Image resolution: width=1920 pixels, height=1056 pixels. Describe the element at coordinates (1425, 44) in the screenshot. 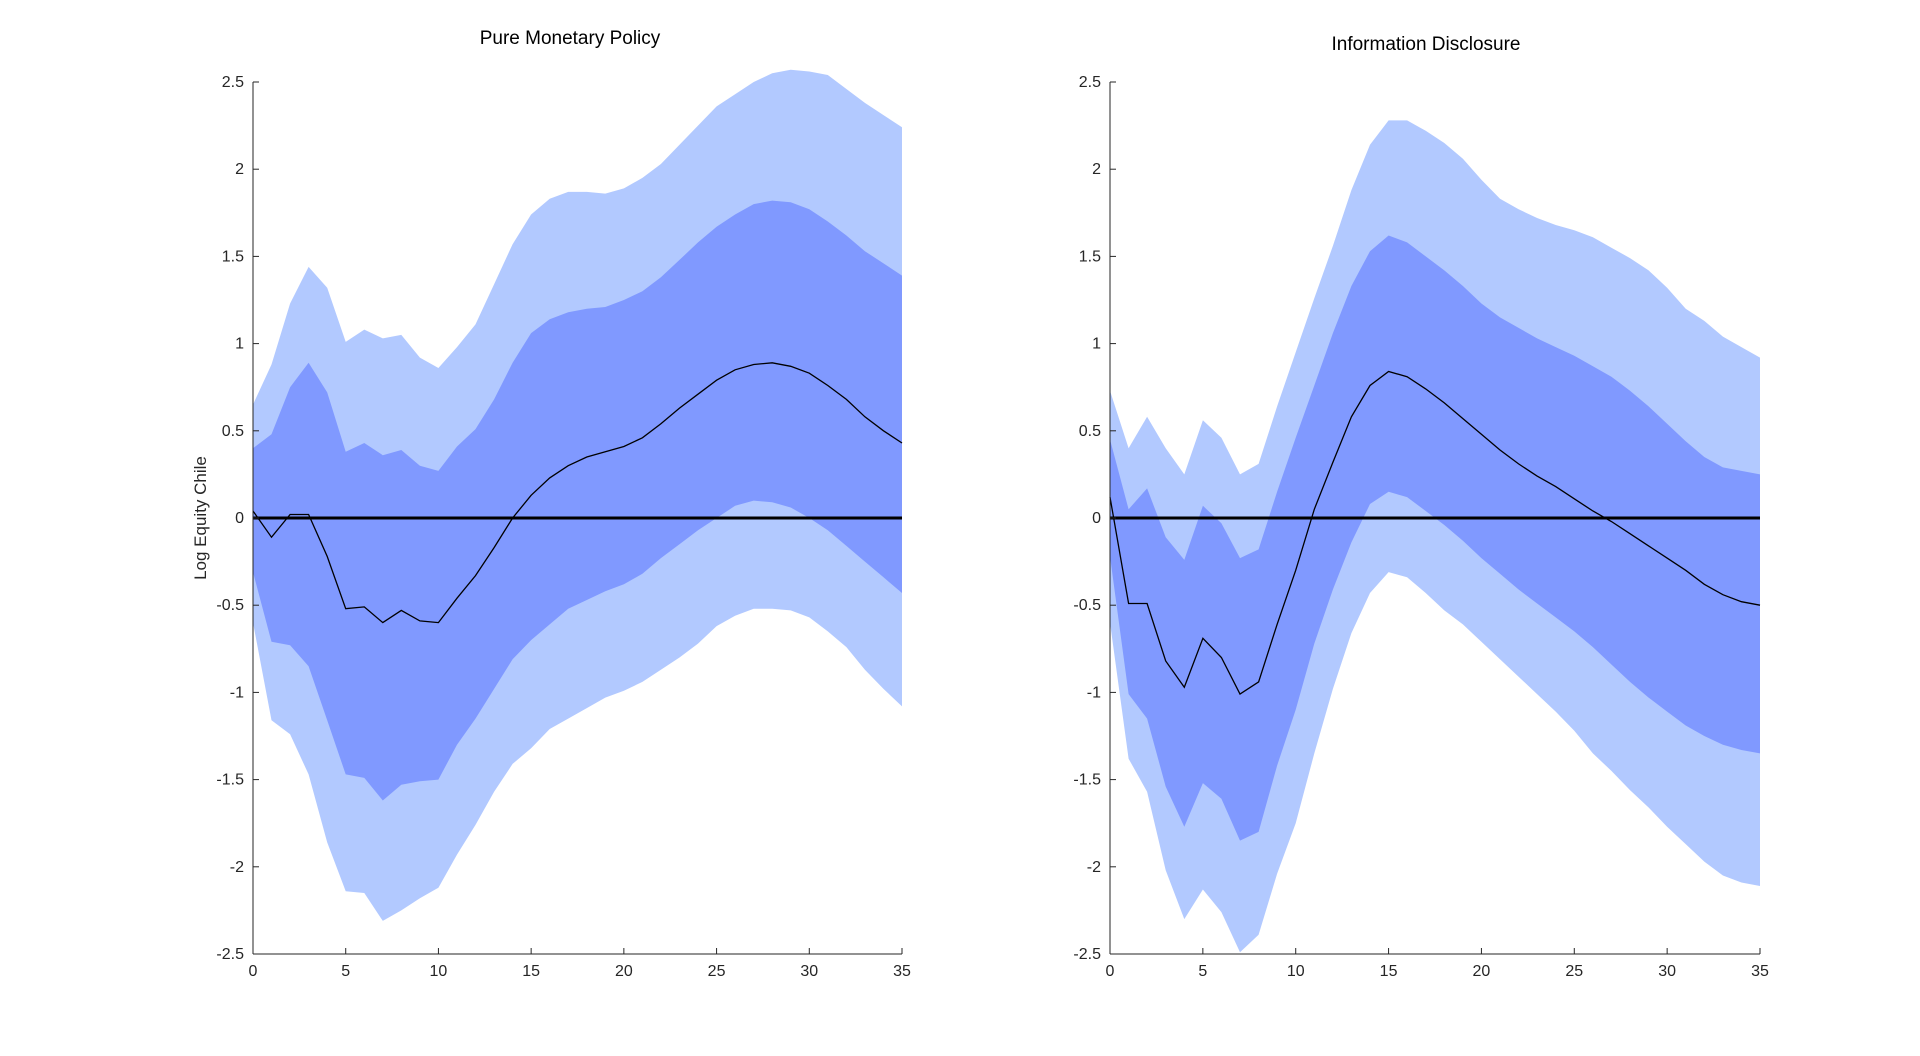

I see `chart-title: Information Disclosure` at that location.